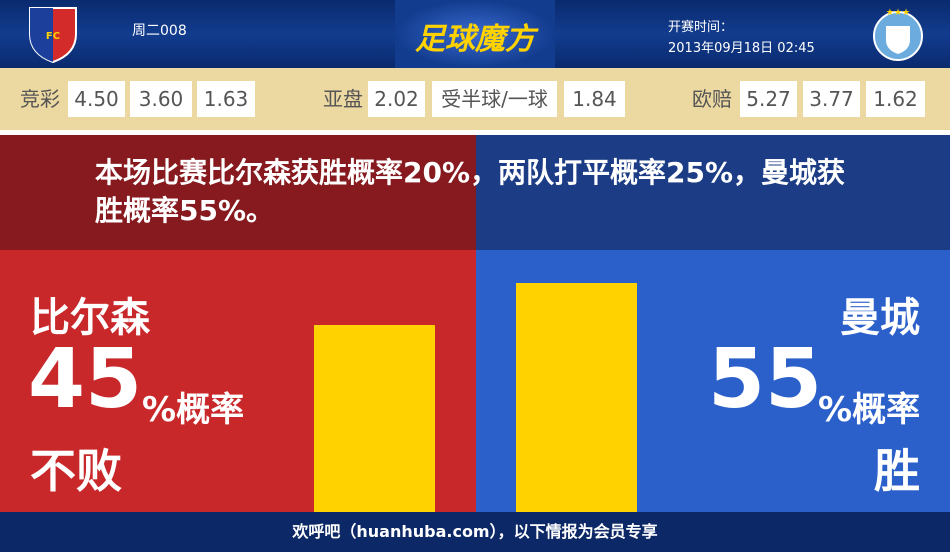 Image resolution: width=950 pixels, height=552 pixels. I want to click on logo-glow, so click(475, 34).